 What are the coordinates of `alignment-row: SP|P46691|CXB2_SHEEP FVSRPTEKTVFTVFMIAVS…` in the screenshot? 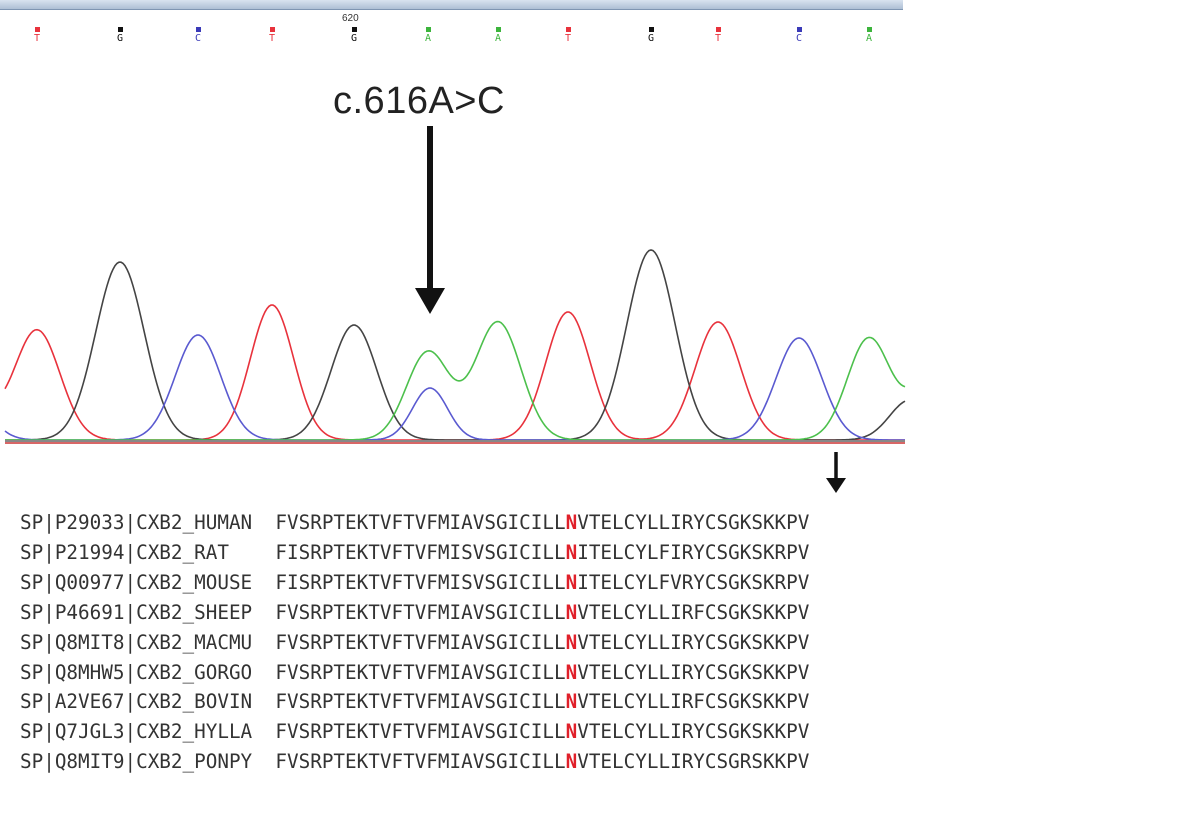 It's located at (414, 613).